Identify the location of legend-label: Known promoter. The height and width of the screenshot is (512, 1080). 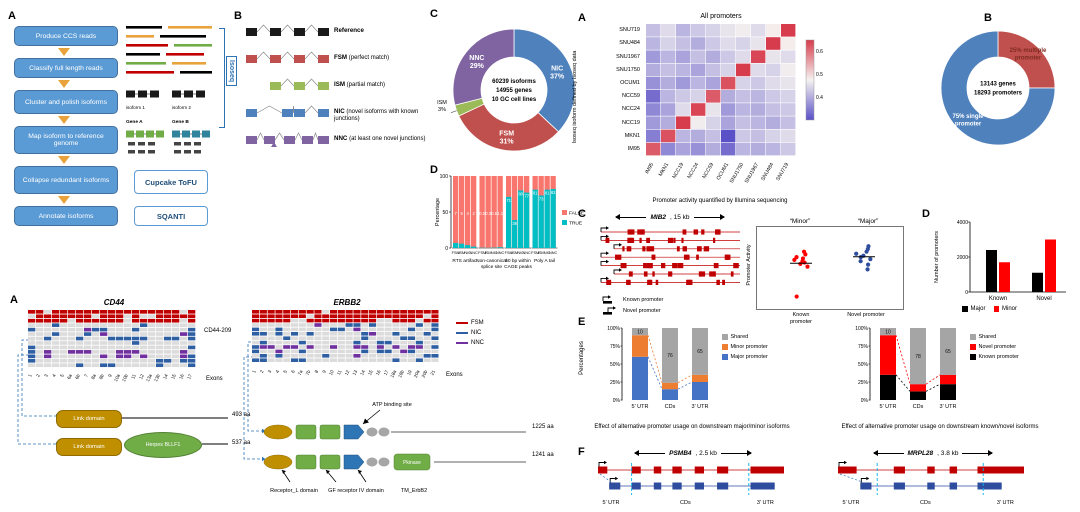
(643, 299).